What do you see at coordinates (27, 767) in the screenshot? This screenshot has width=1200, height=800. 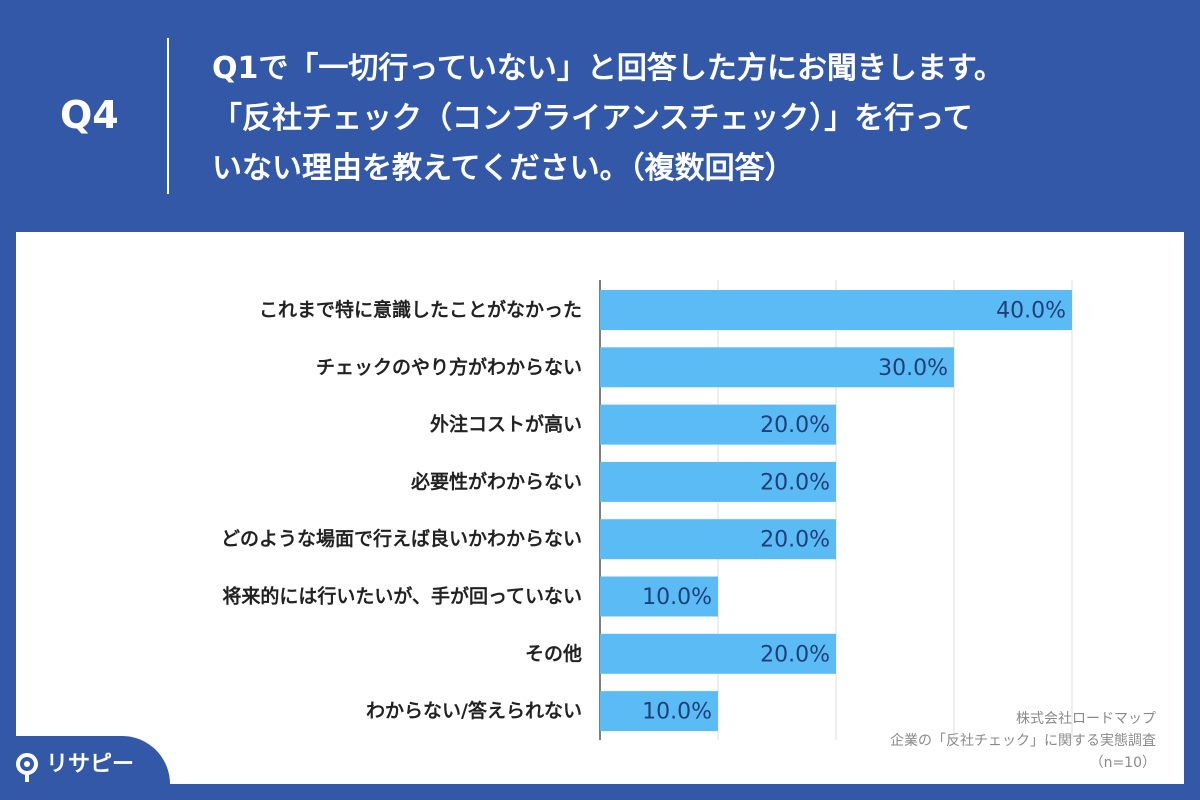 I see `pin-icon` at bounding box center [27, 767].